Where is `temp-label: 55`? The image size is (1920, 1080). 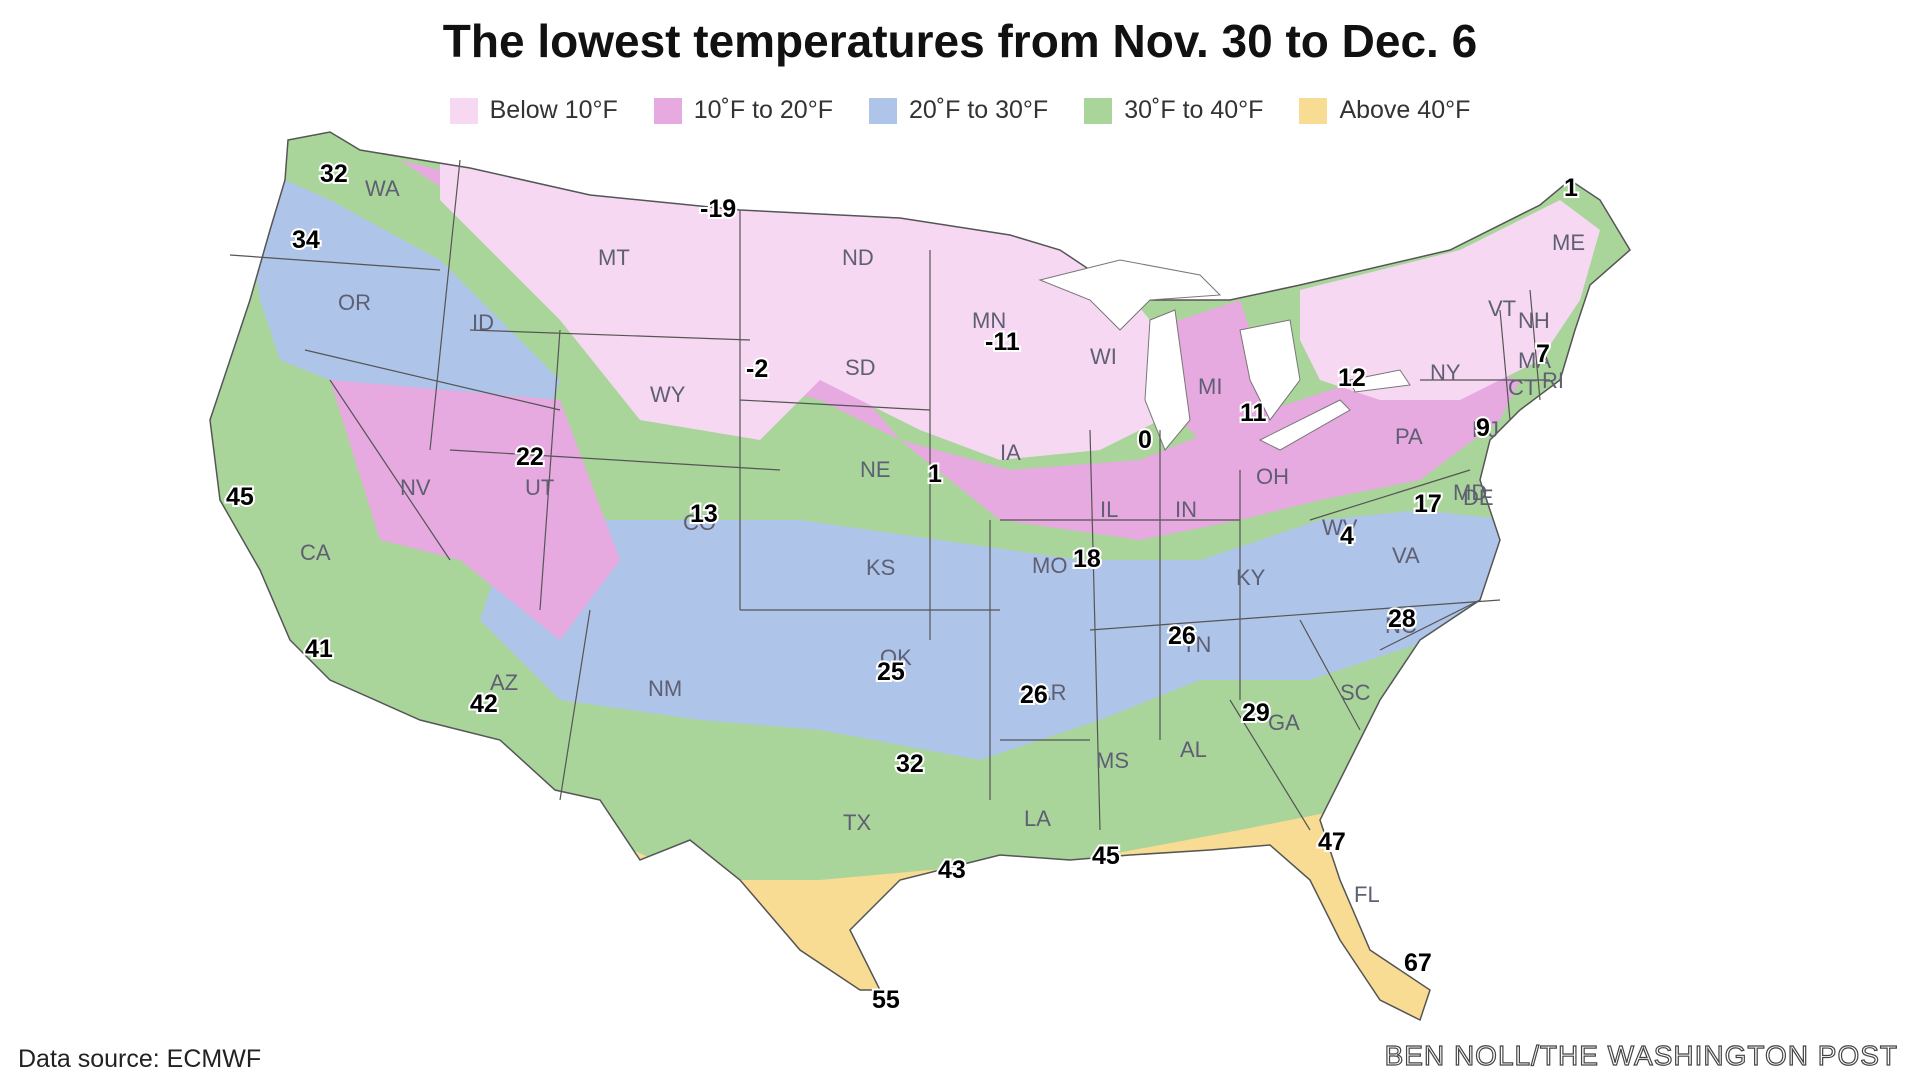 temp-label: 55 is located at coordinates (886, 1000).